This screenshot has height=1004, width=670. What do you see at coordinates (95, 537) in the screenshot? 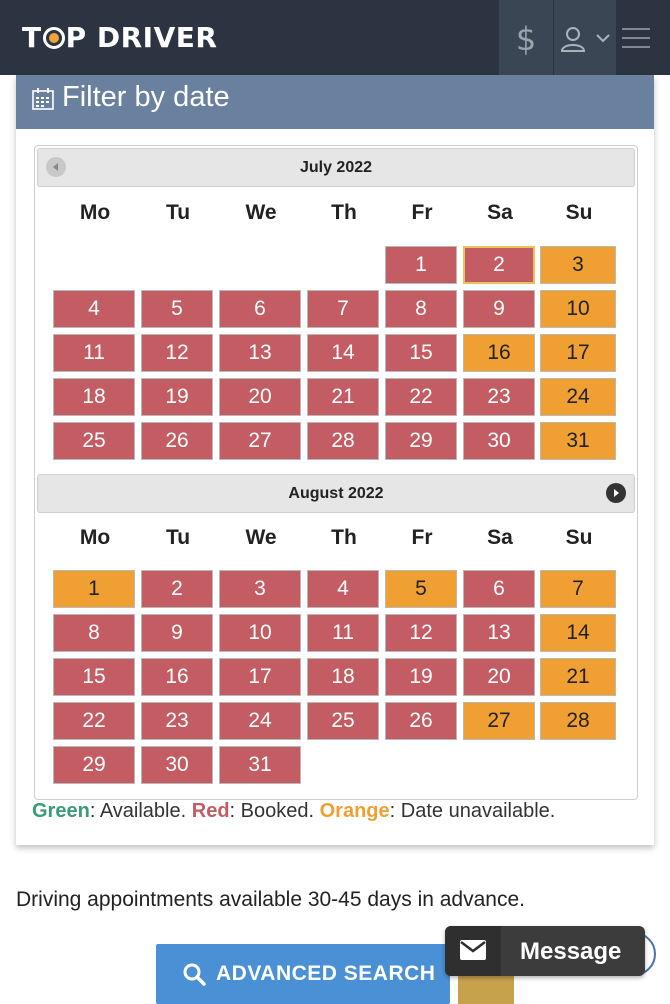
I see `weekday-header: Mo` at bounding box center [95, 537].